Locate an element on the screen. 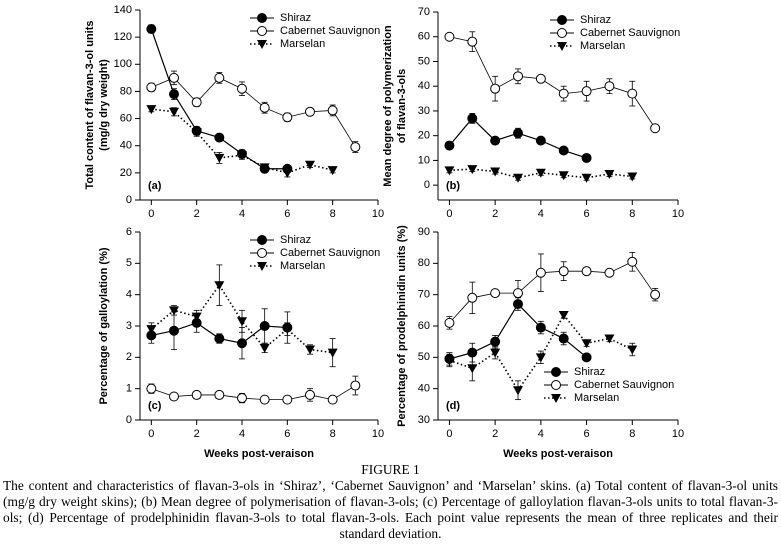  y-tick-label: 1 is located at coordinates (129, 389).